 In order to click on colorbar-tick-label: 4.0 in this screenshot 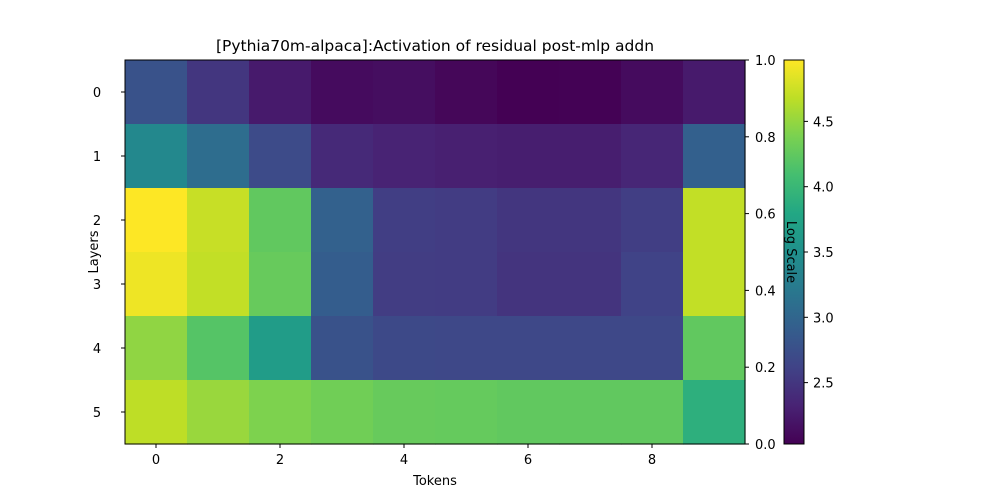, I will do `click(823, 188)`.